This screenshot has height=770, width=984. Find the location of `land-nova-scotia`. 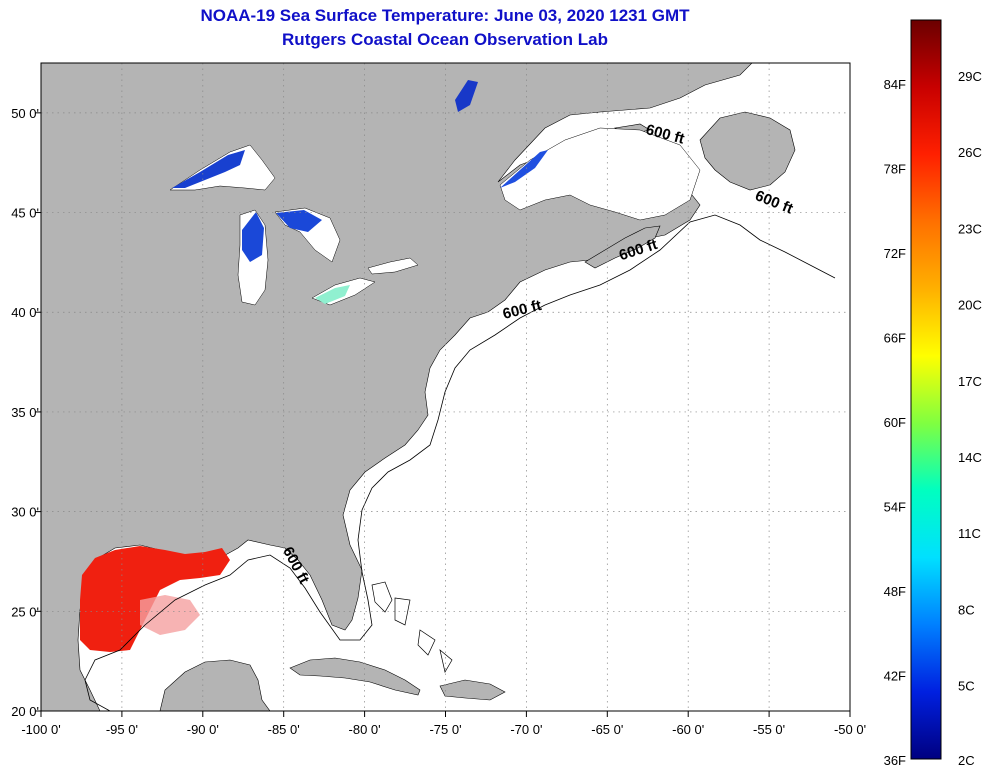

land-nova-scotia is located at coordinates (622, 247).